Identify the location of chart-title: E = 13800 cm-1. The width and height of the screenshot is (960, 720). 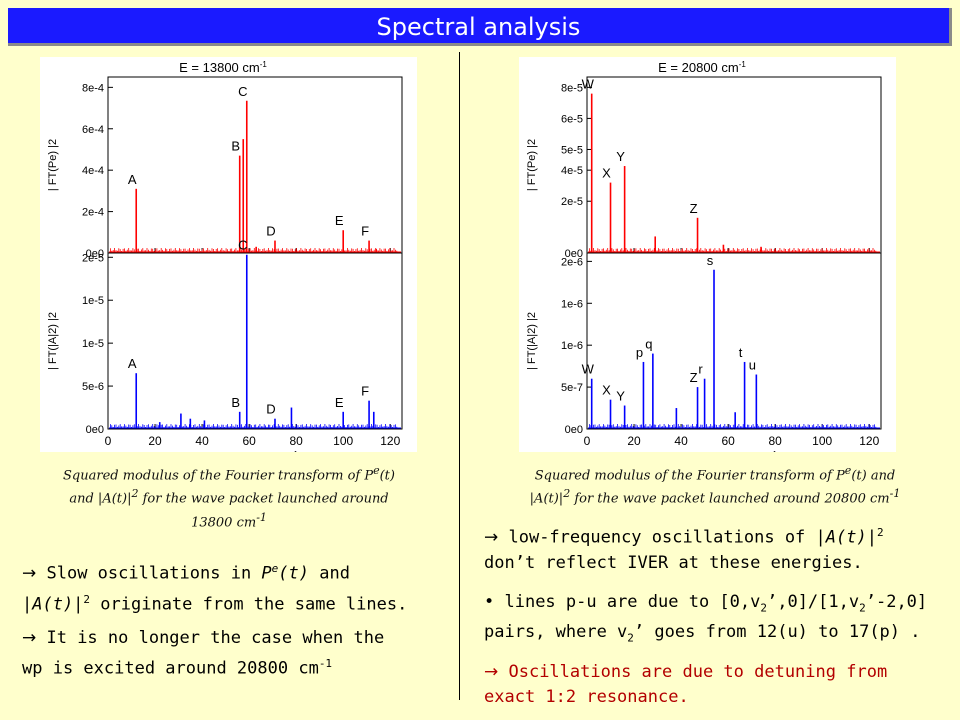
(223, 67).